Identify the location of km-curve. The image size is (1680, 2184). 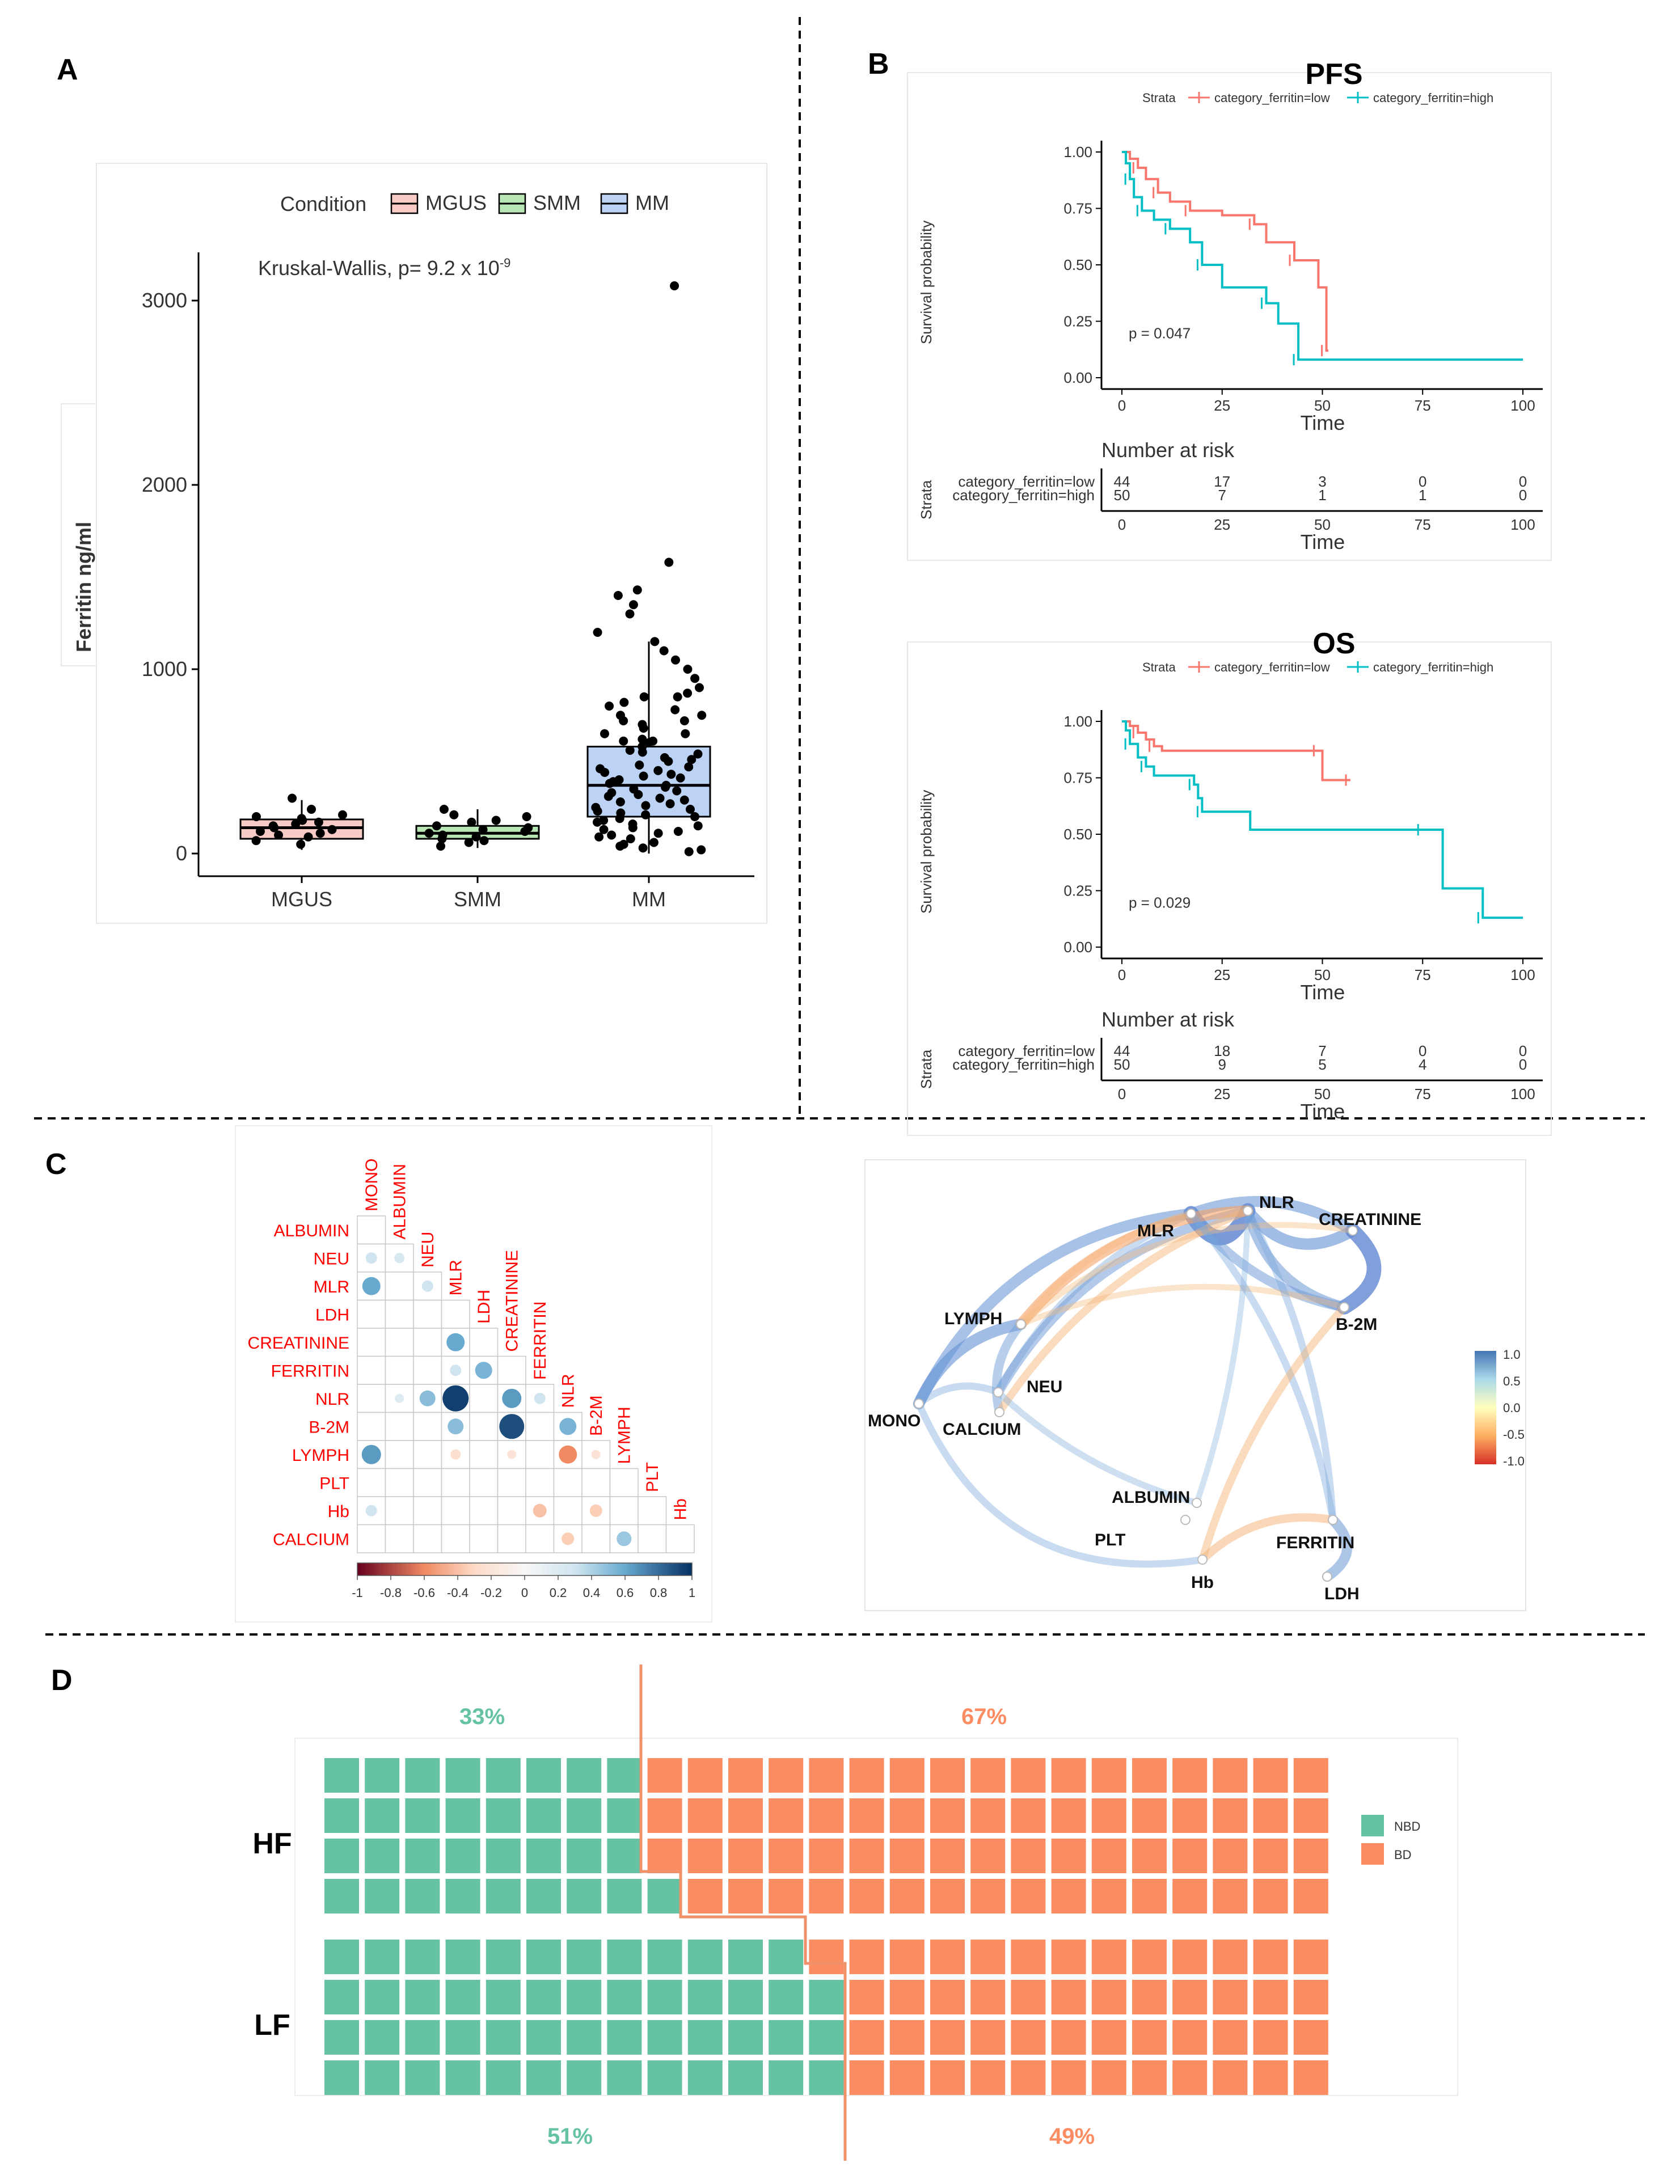
(1322, 256).